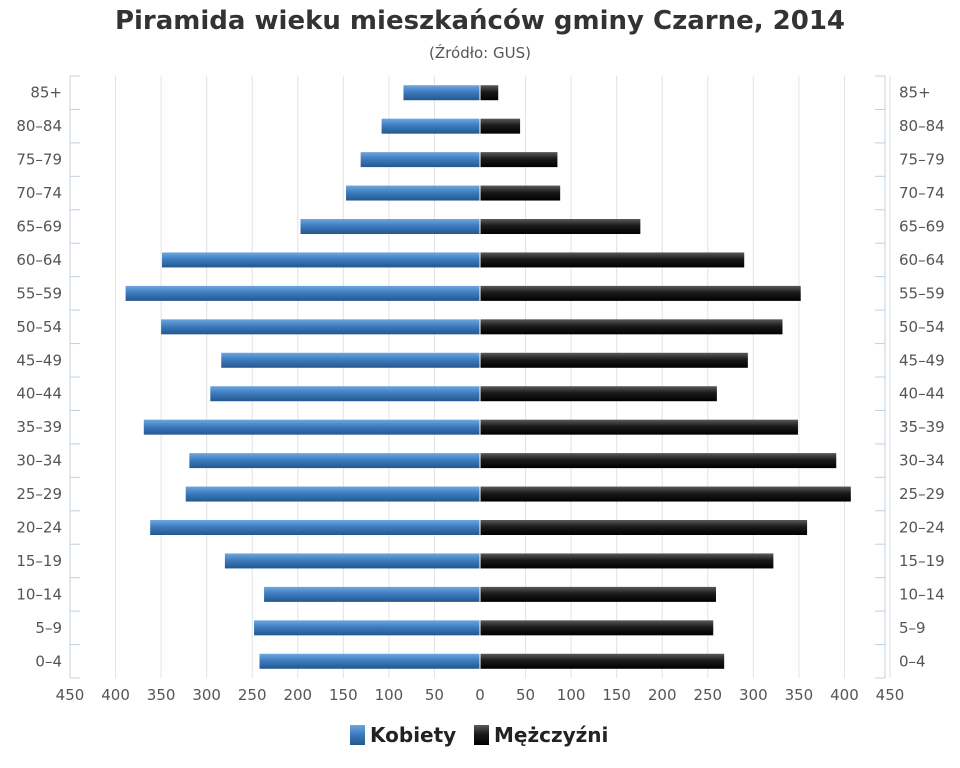 Image resolution: width=960 pixels, height=768 pixels. Describe the element at coordinates (912, 628) in the screenshot. I see `category-label-right: 5–9` at that location.